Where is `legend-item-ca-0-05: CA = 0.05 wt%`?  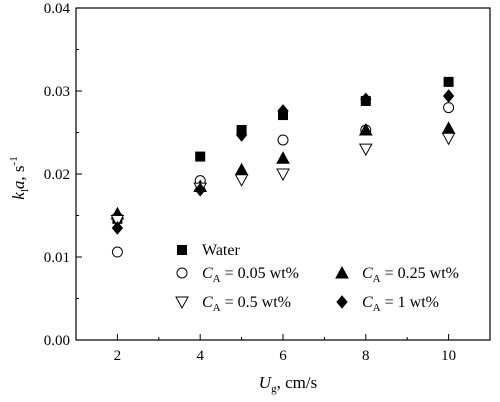
legend-item-ca-0-05: CA = 0.05 wt% is located at coordinates (237, 275).